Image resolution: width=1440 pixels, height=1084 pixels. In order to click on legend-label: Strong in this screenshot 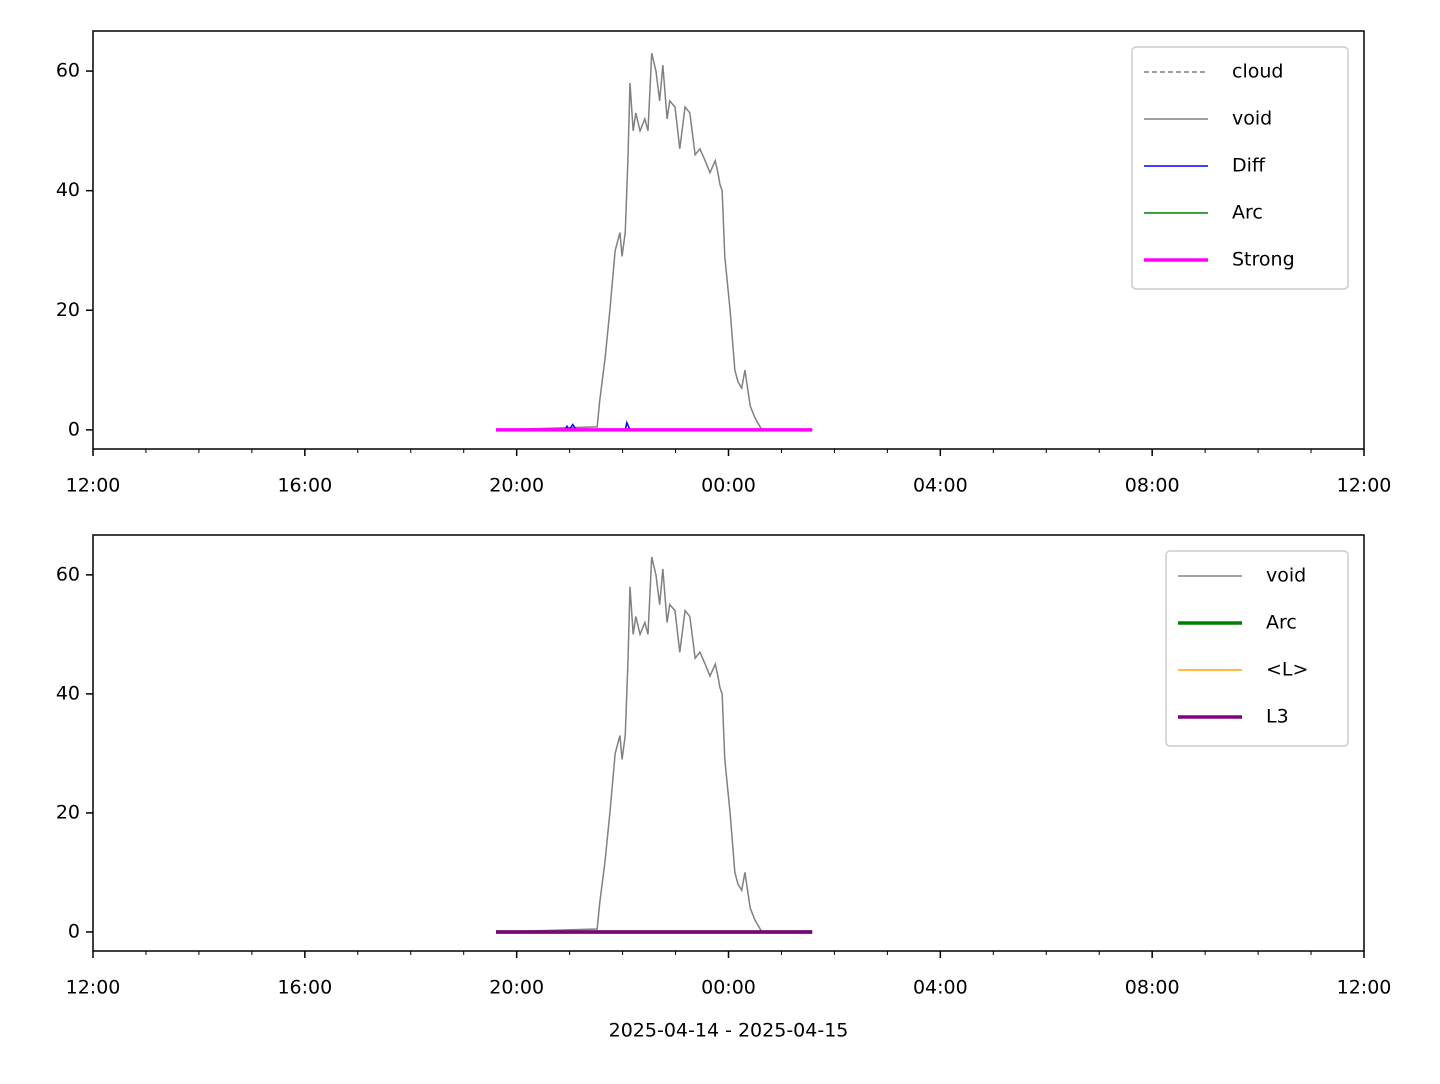, I will do `click(1263, 260)`.